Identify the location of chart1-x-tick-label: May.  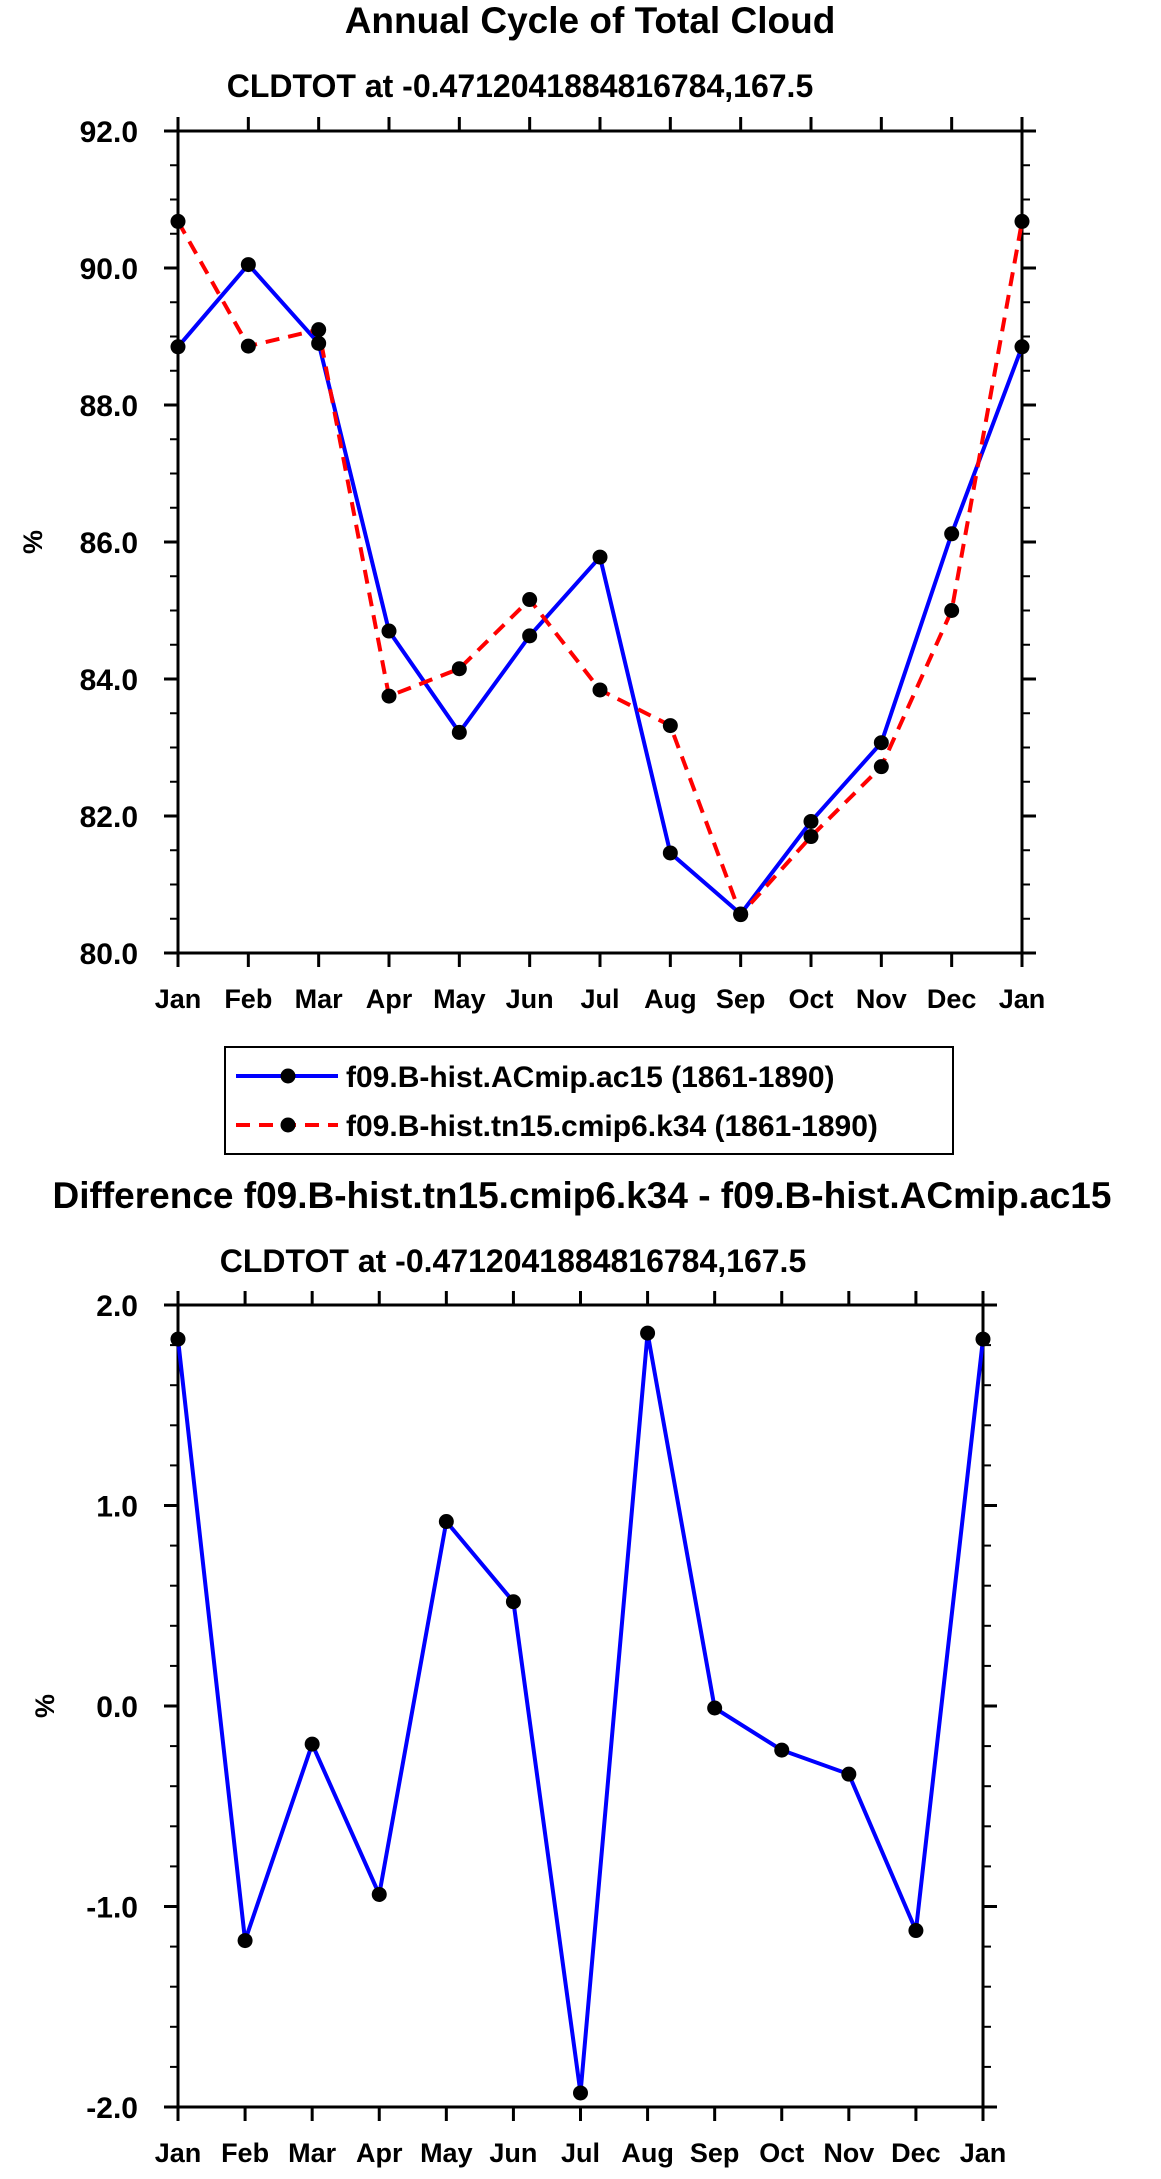
(459, 999).